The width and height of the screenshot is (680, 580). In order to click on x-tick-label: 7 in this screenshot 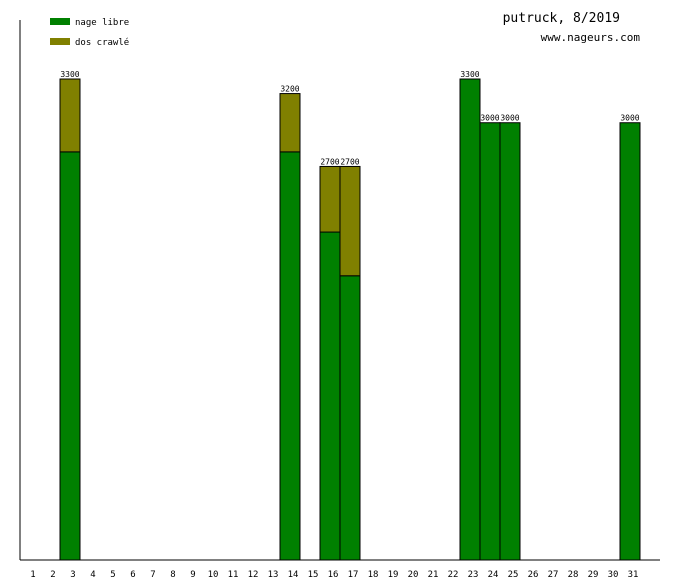, I will do `click(152, 575)`.